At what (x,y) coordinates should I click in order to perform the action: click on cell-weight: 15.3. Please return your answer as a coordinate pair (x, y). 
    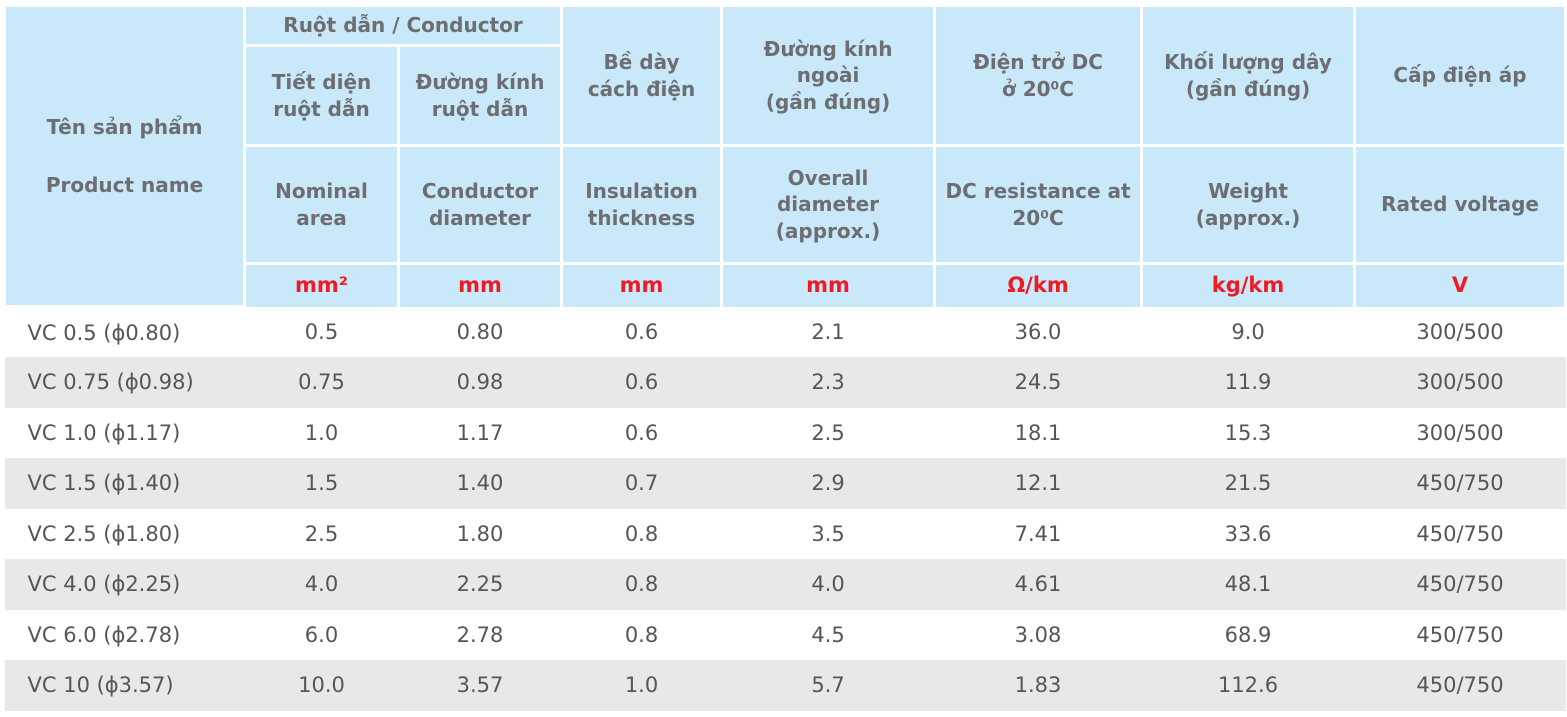
    Looking at the image, I should click on (1248, 432).